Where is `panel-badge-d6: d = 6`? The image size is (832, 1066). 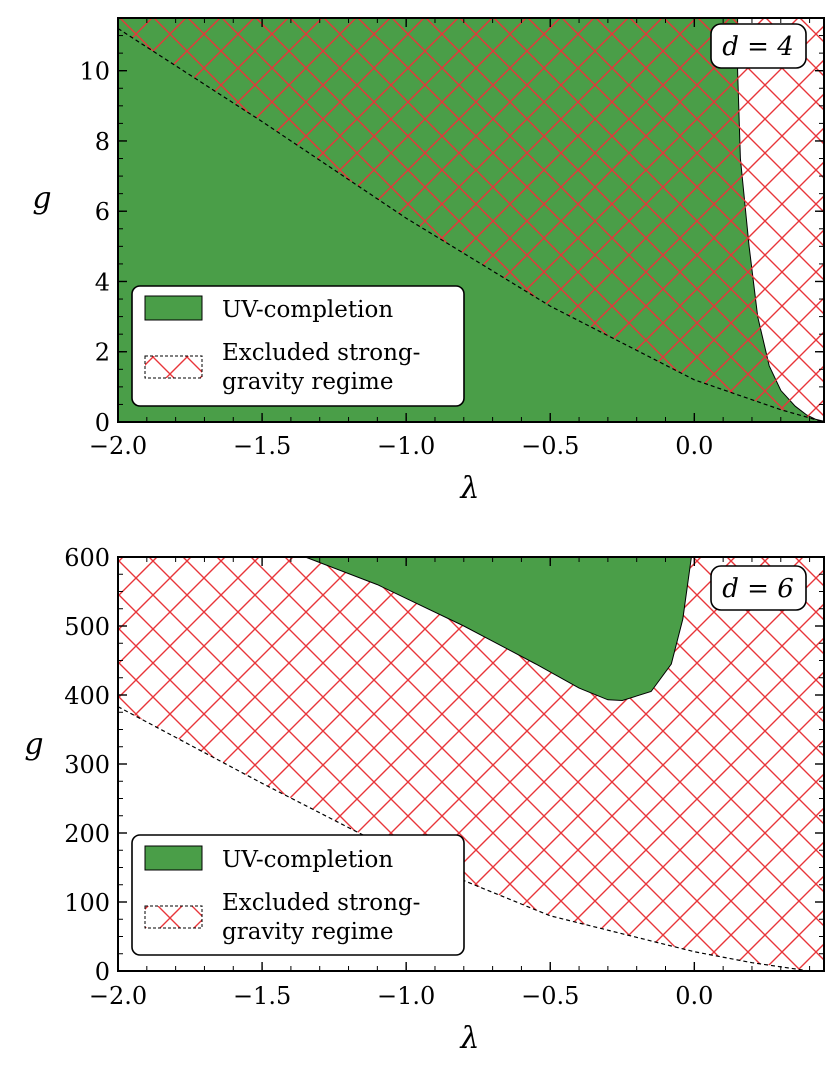
panel-badge-d6: d = 6 is located at coordinates (758, 588).